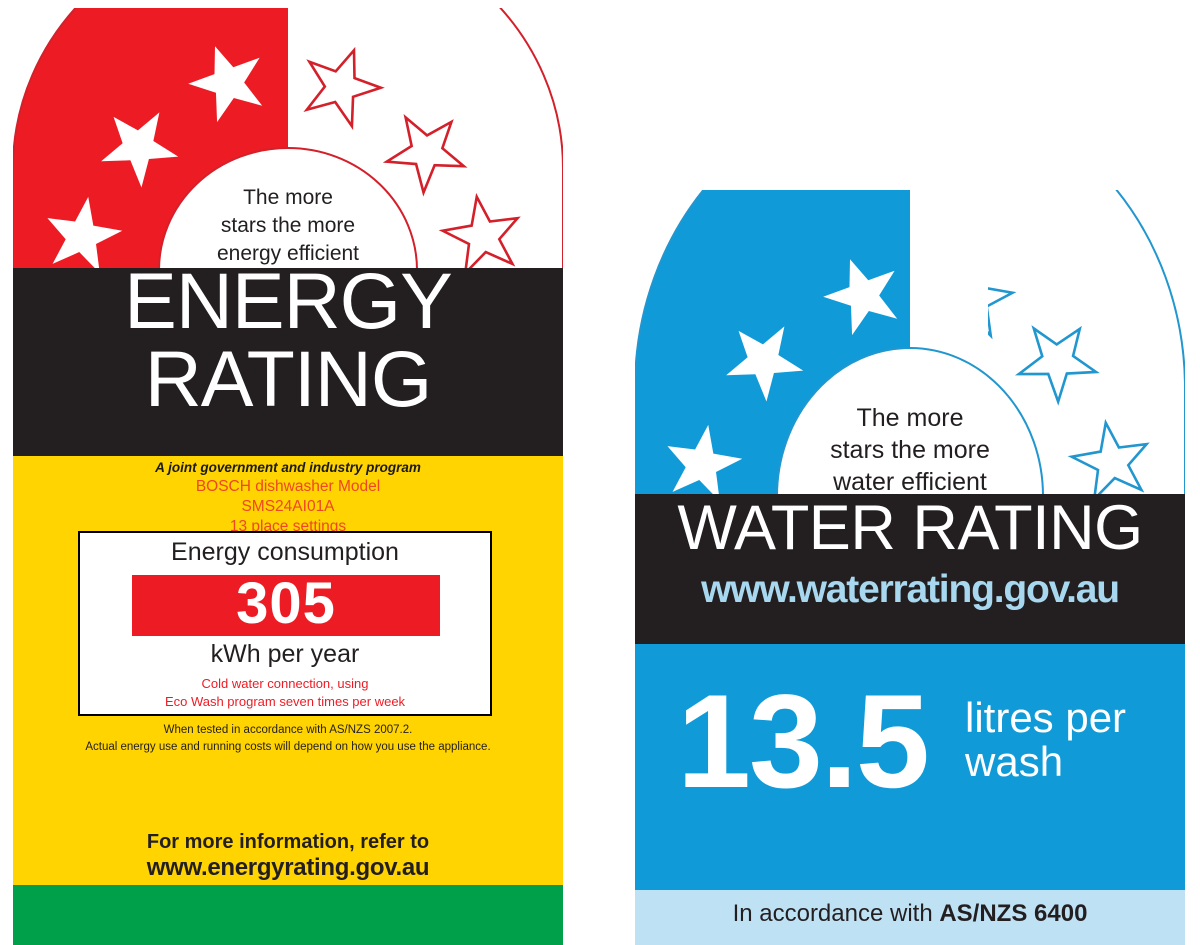 This screenshot has height=945, width=1200. What do you see at coordinates (1013, 913) in the screenshot?
I see `water-standard-code: AS/NZS 6400` at bounding box center [1013, 913].